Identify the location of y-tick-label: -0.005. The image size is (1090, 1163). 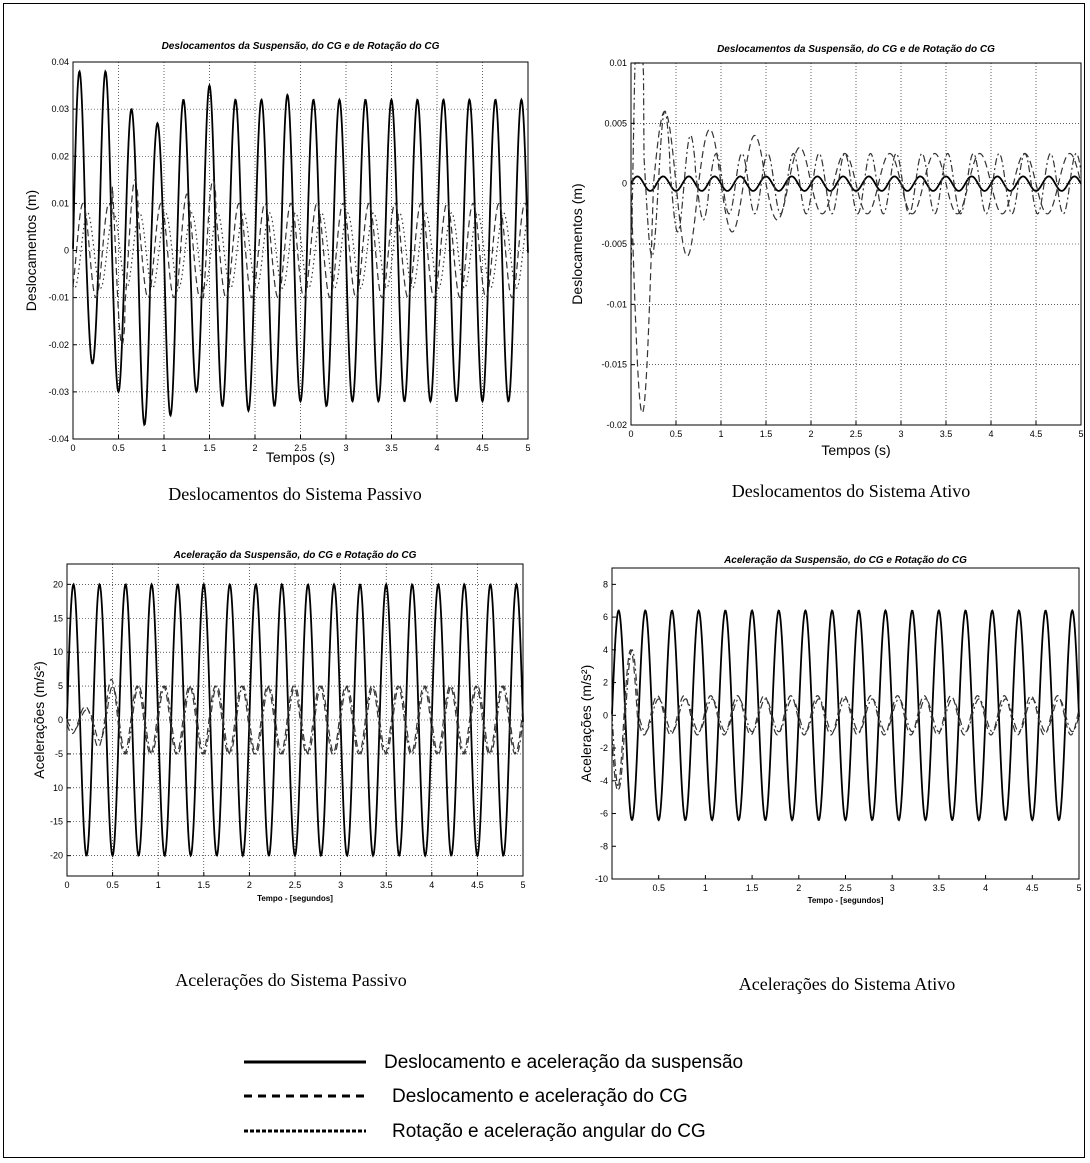
(614, 244).